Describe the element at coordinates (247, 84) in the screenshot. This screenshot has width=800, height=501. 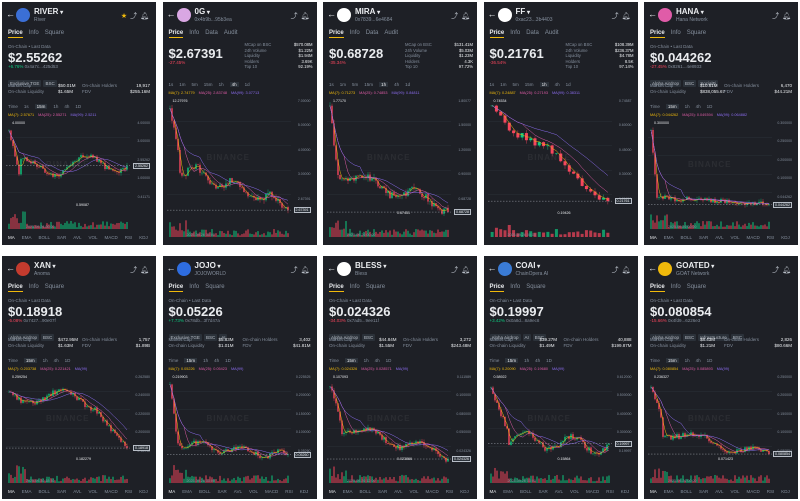
I see `timeframe-option: 1d` at that location.